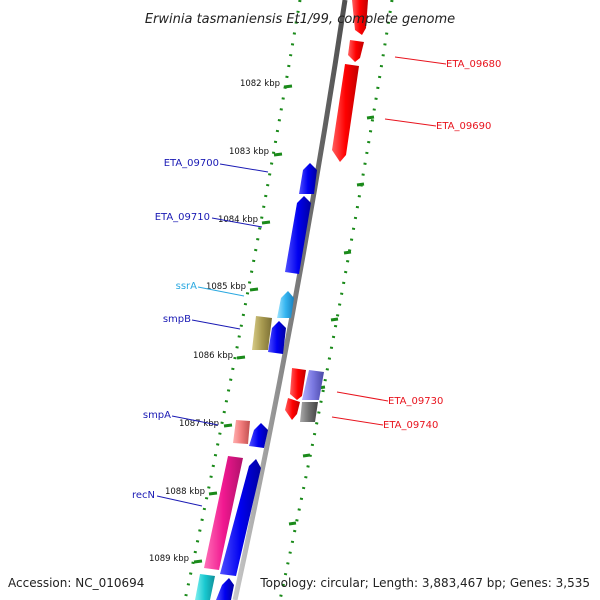 Image resolution: width=600 pixels, height=600 pixels. What do you see at coordinates (76, 583) in the screenshot?
I see `accession-text: Accession: NC_010694` at bounding box center [76, 583].